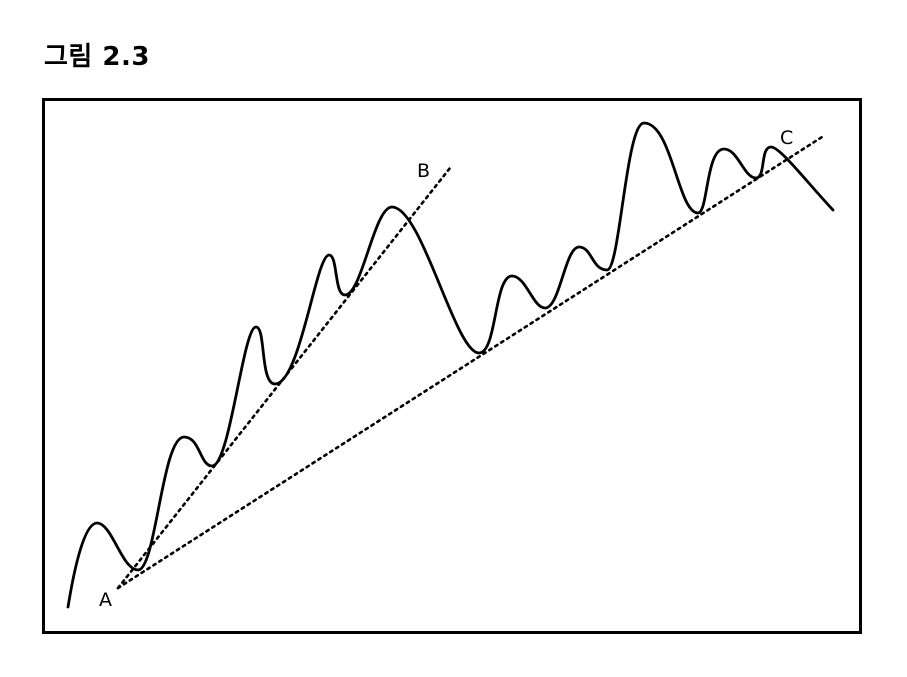 This screenshot has width=907, height=677. What do you see at coordinates (423, 171) in the screenshot?
I see `label-b: B` at bounding box center [423, 171].